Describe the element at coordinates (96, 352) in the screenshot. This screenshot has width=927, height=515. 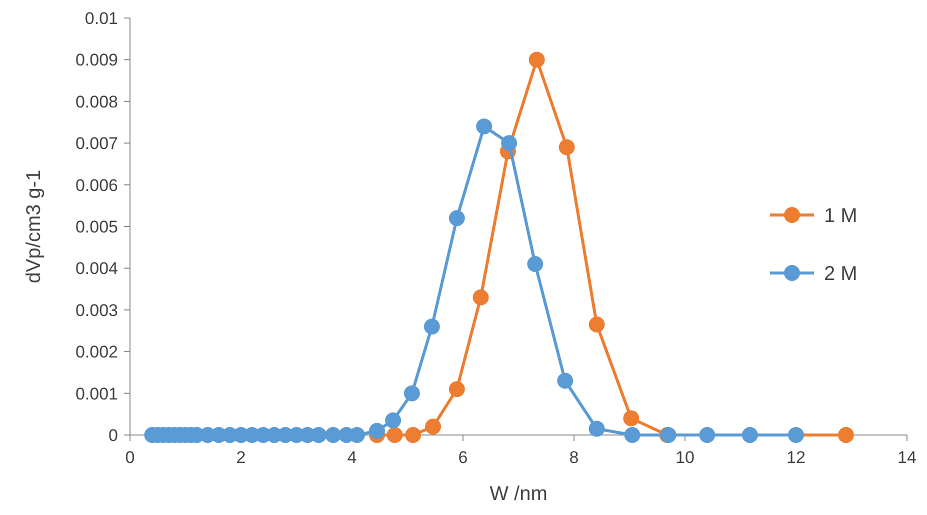
I see `y-tick-label: 0.002` at that location.